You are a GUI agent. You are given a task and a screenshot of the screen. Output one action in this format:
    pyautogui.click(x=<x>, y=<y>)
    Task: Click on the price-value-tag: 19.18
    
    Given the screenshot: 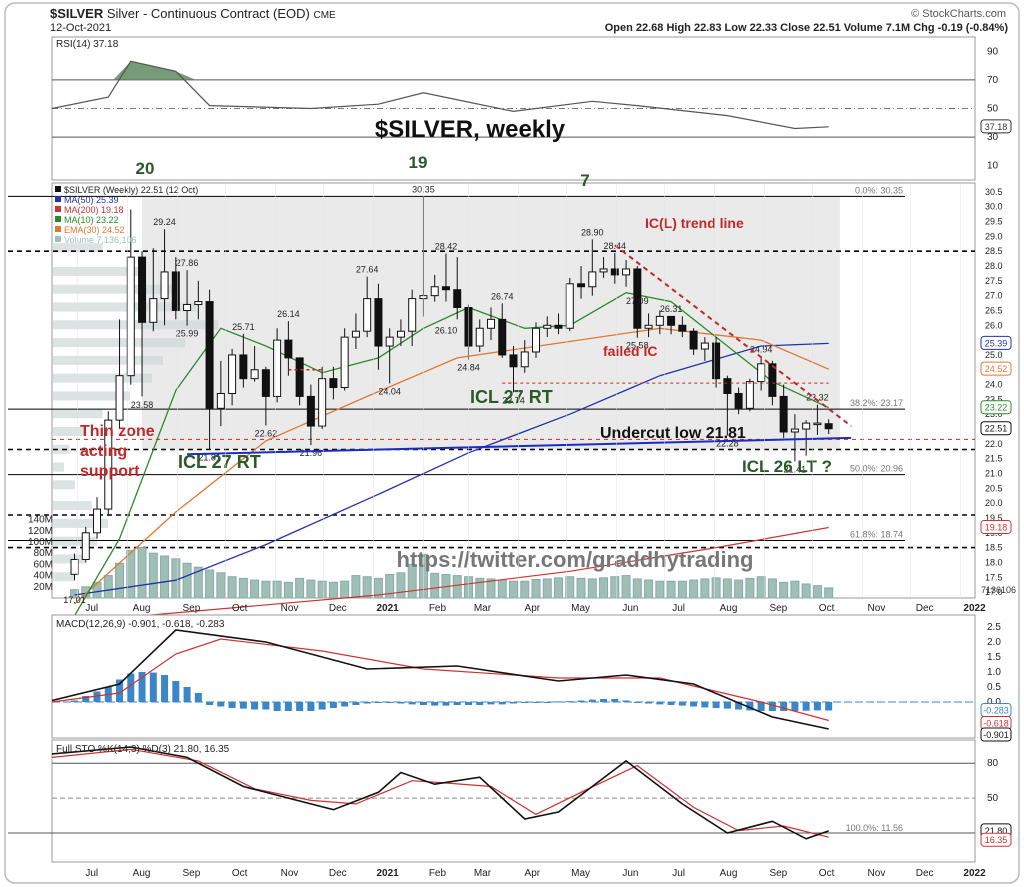 What is the action you would take?
    pyautogui.click(x=996, y=527)
    